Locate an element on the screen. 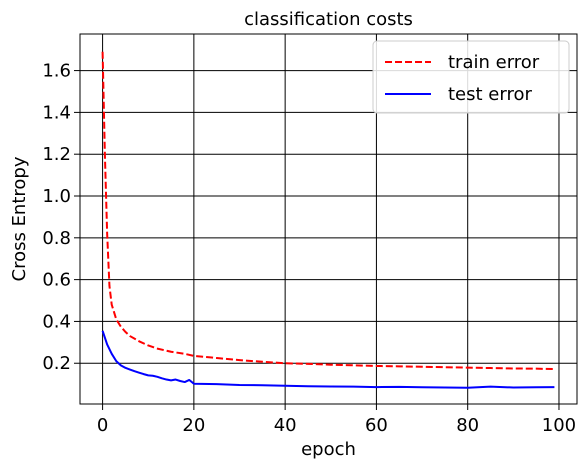  y-tick-label: 1.4 is located at coordinates (56, 112).